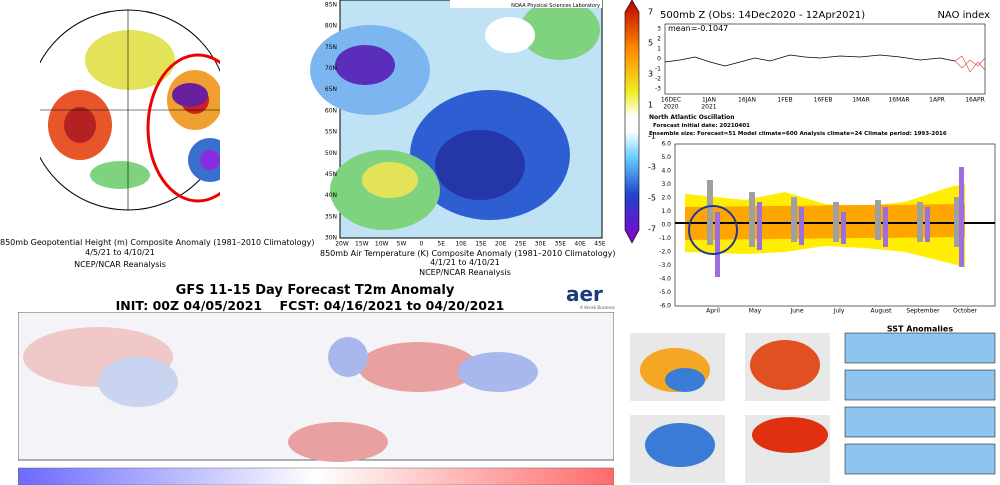 The width and height of the screenshot is (1000, 485). Describe the element at coordinates (465, 262) in the screenshot. I see `dates: 4/1/21 to 4/10/21` at that location.